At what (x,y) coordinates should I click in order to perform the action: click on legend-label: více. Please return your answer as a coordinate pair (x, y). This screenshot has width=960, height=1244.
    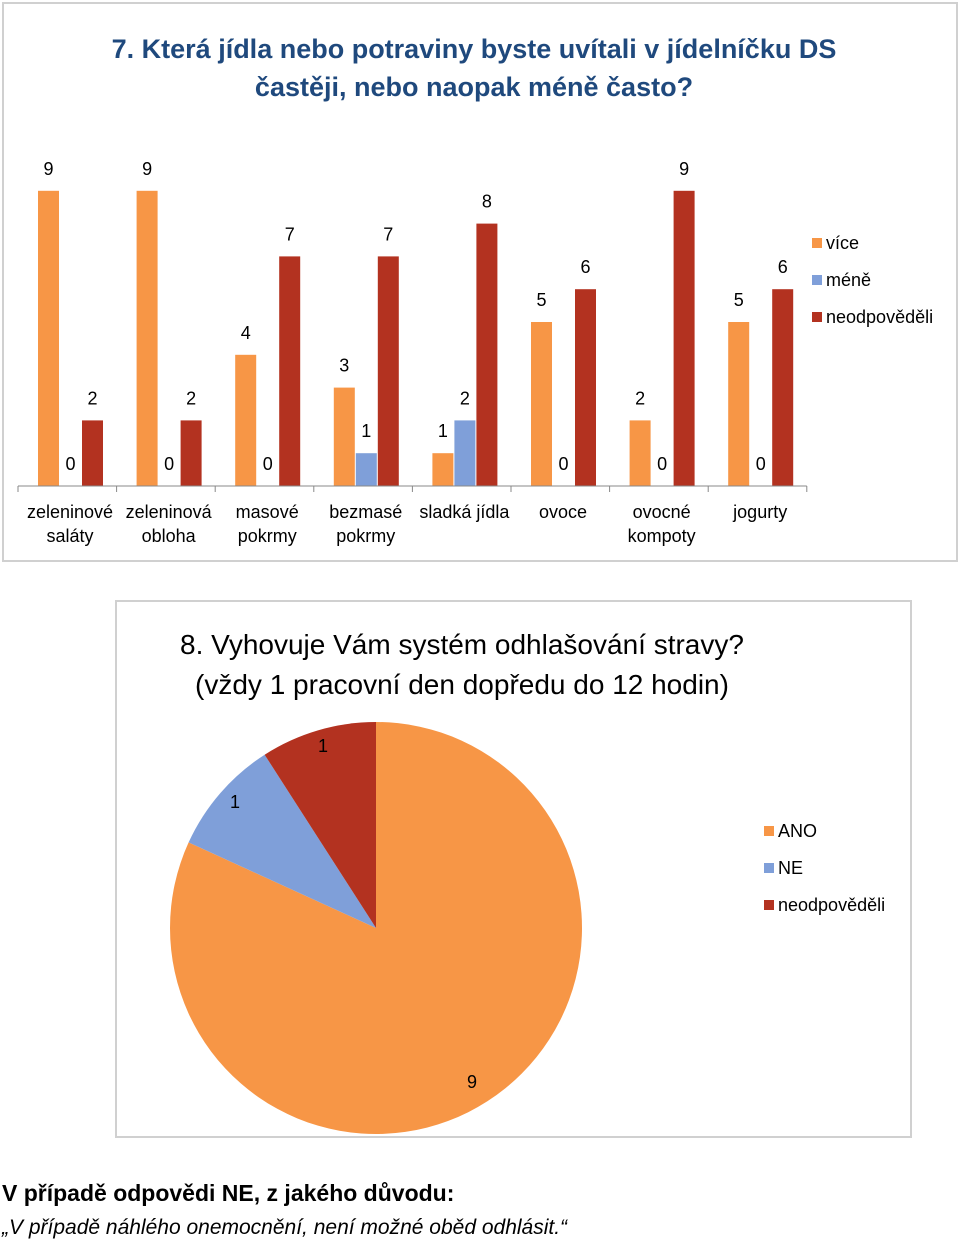
    Looking at the image, I should click on (842, 243).